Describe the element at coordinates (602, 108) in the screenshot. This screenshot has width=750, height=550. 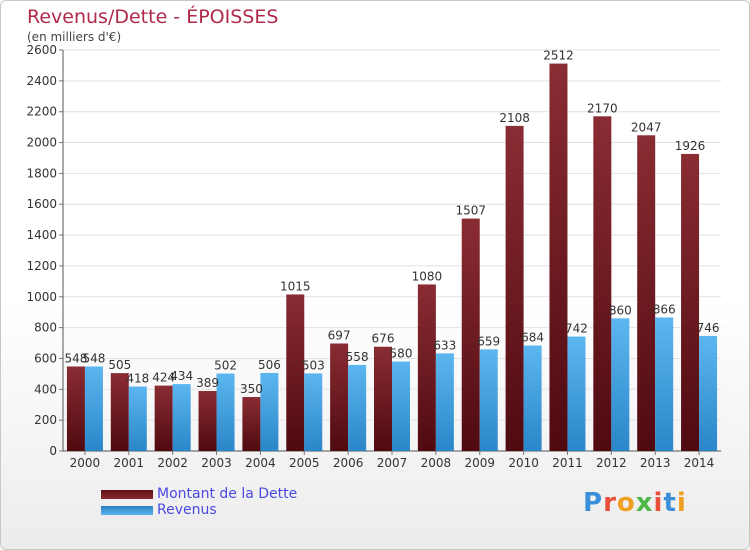
I see `data-label-dette: 2170` at that location.